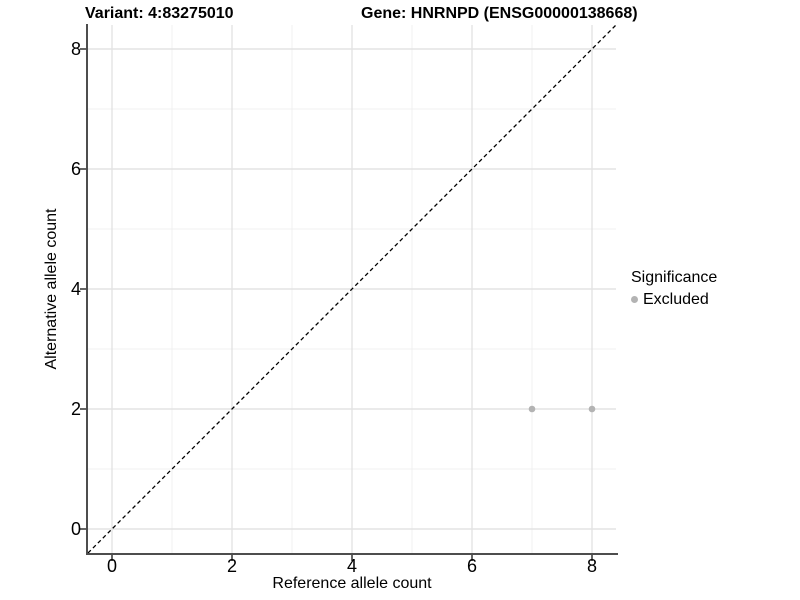  I want to click on x-tick-label: 4, so click(351, 566).